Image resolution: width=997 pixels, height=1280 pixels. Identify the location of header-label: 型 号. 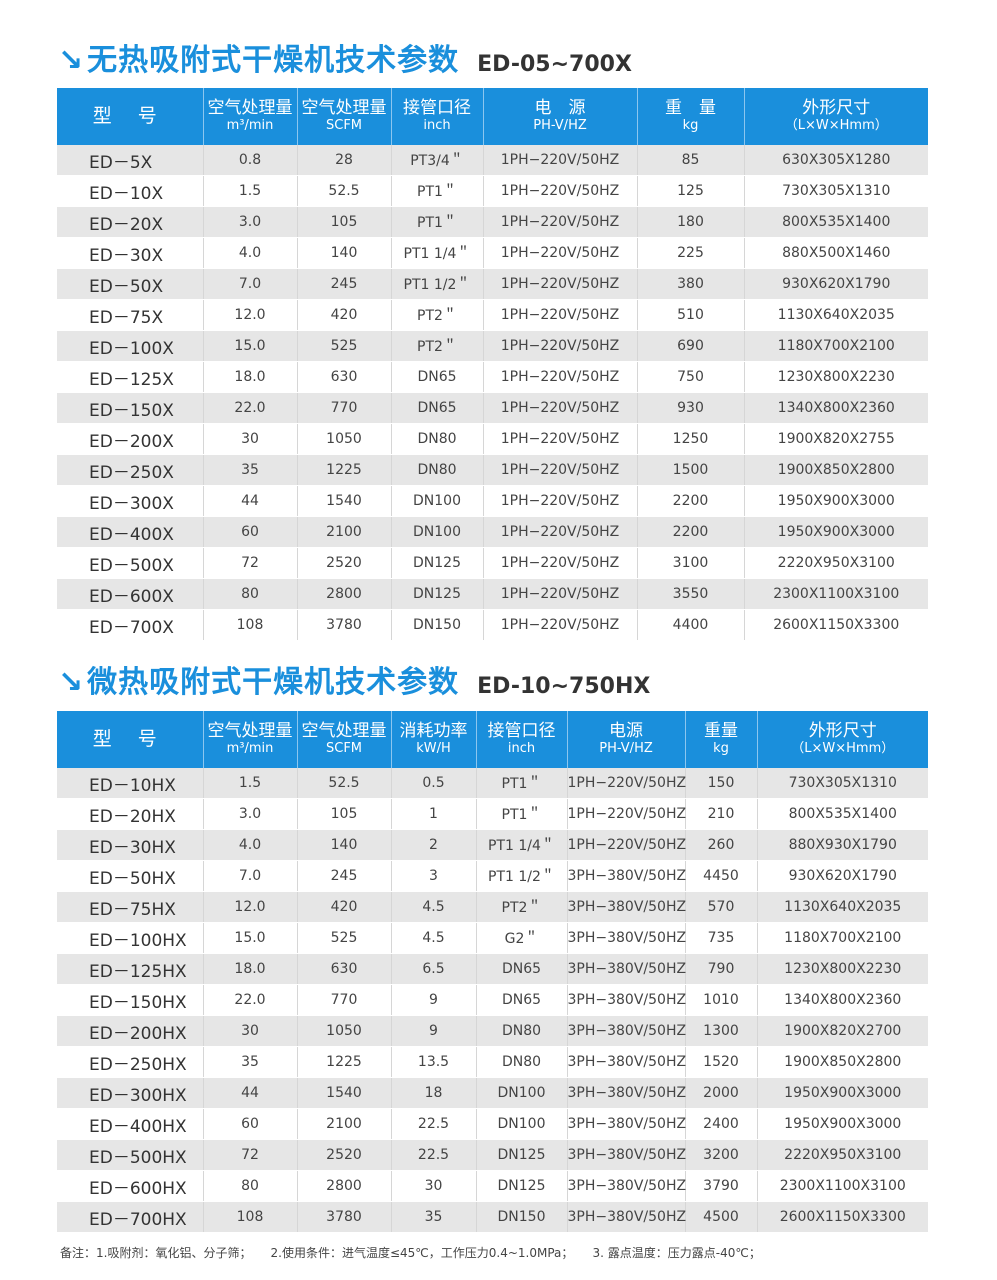
(129, 115).